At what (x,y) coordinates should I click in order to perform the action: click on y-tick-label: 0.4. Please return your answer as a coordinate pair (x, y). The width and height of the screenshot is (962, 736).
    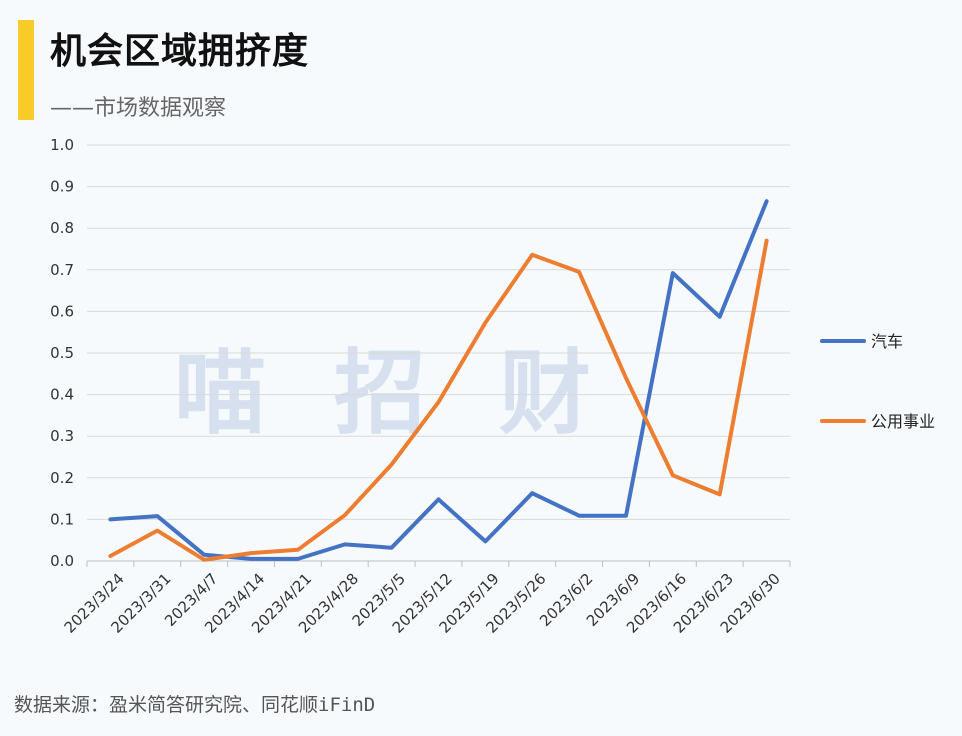
    Looking at the image, I should click on (62, 395).